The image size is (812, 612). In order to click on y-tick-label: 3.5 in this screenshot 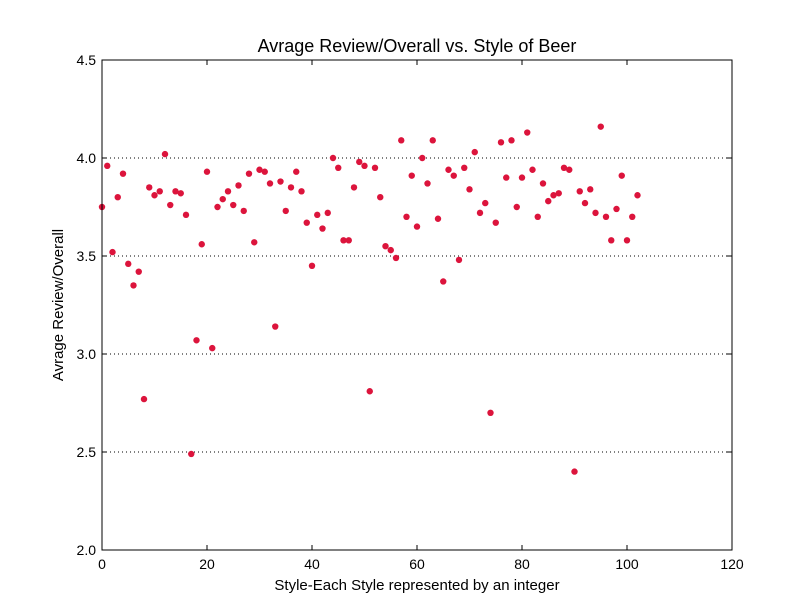, I will do `click(87, 256)`.